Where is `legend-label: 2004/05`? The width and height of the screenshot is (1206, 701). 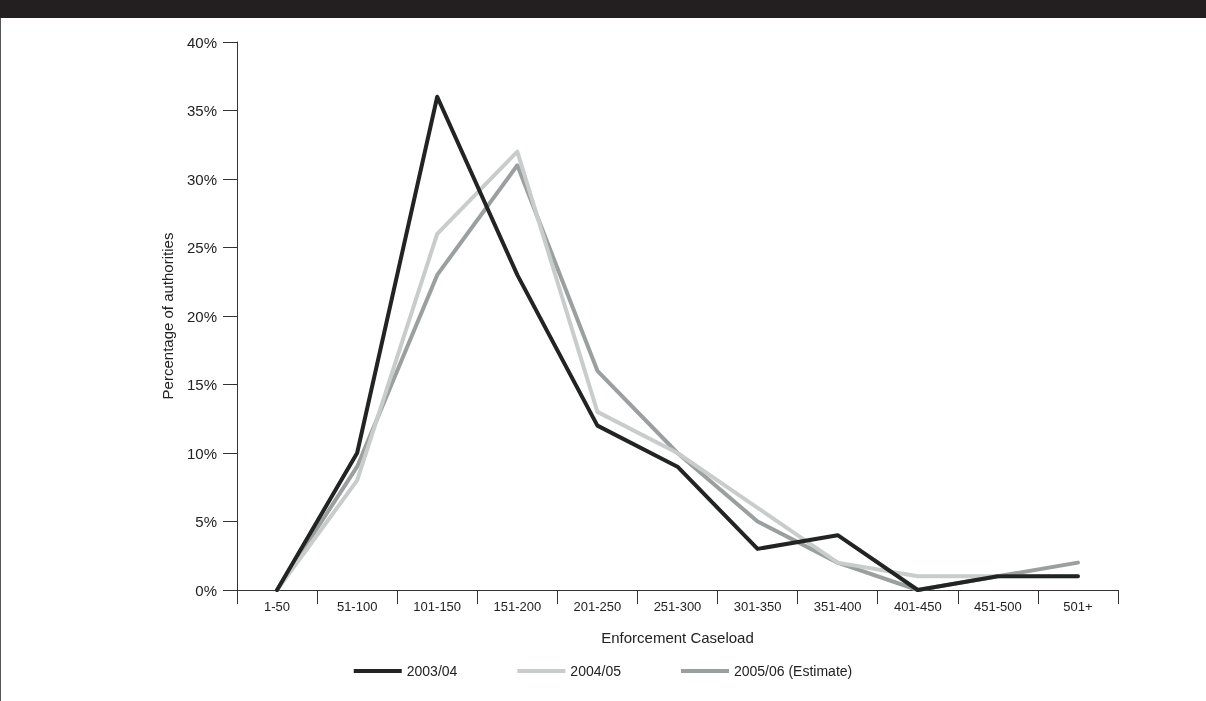
legend-label: 2004/05 is located at coordinates (596, 671).